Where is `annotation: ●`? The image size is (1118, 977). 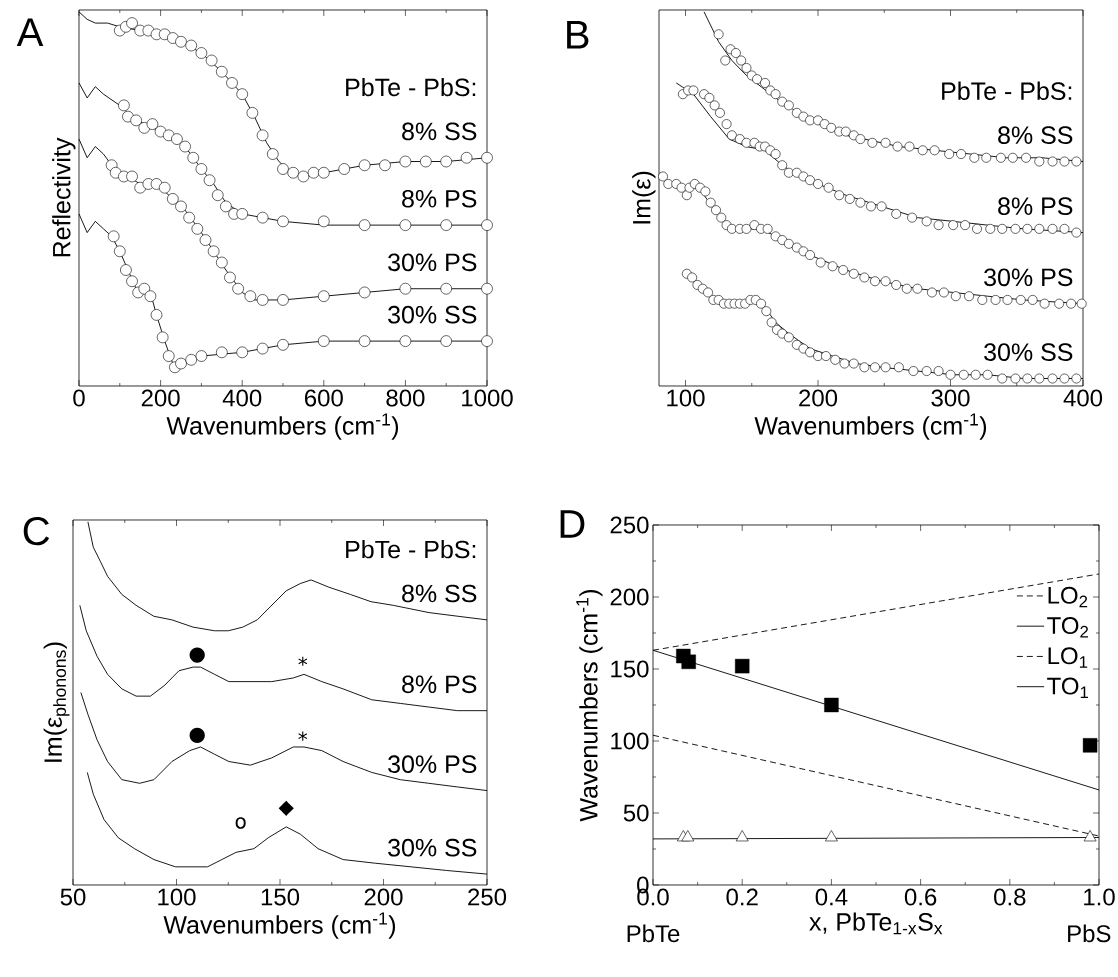 annotation: ● is located at coordinates (197, 735).